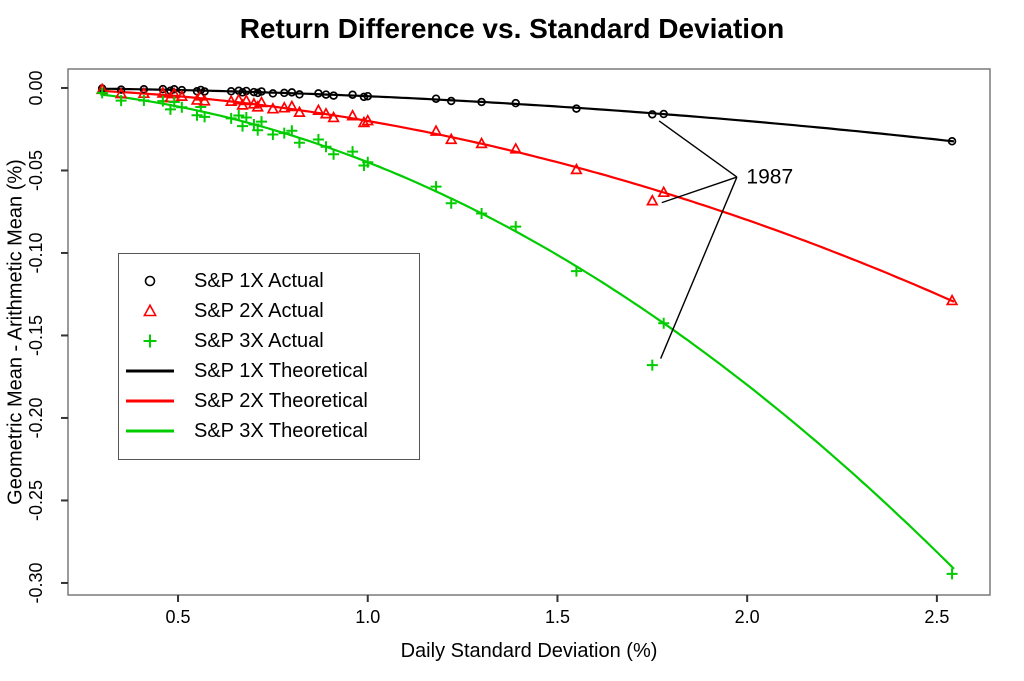 The width and height of the screenshot is (1024, 681). What do you see at coordinates (36, 170) in the screenshot?
I see `y-tick-label: -0.05` at bounding box center [36, 170].